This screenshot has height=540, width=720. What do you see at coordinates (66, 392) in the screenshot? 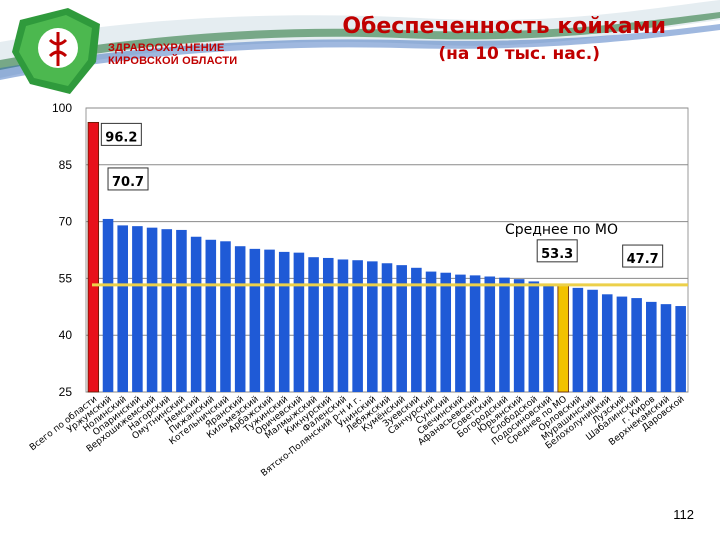
I see `y-tick-label: 25` at bounding box center [66, 392].